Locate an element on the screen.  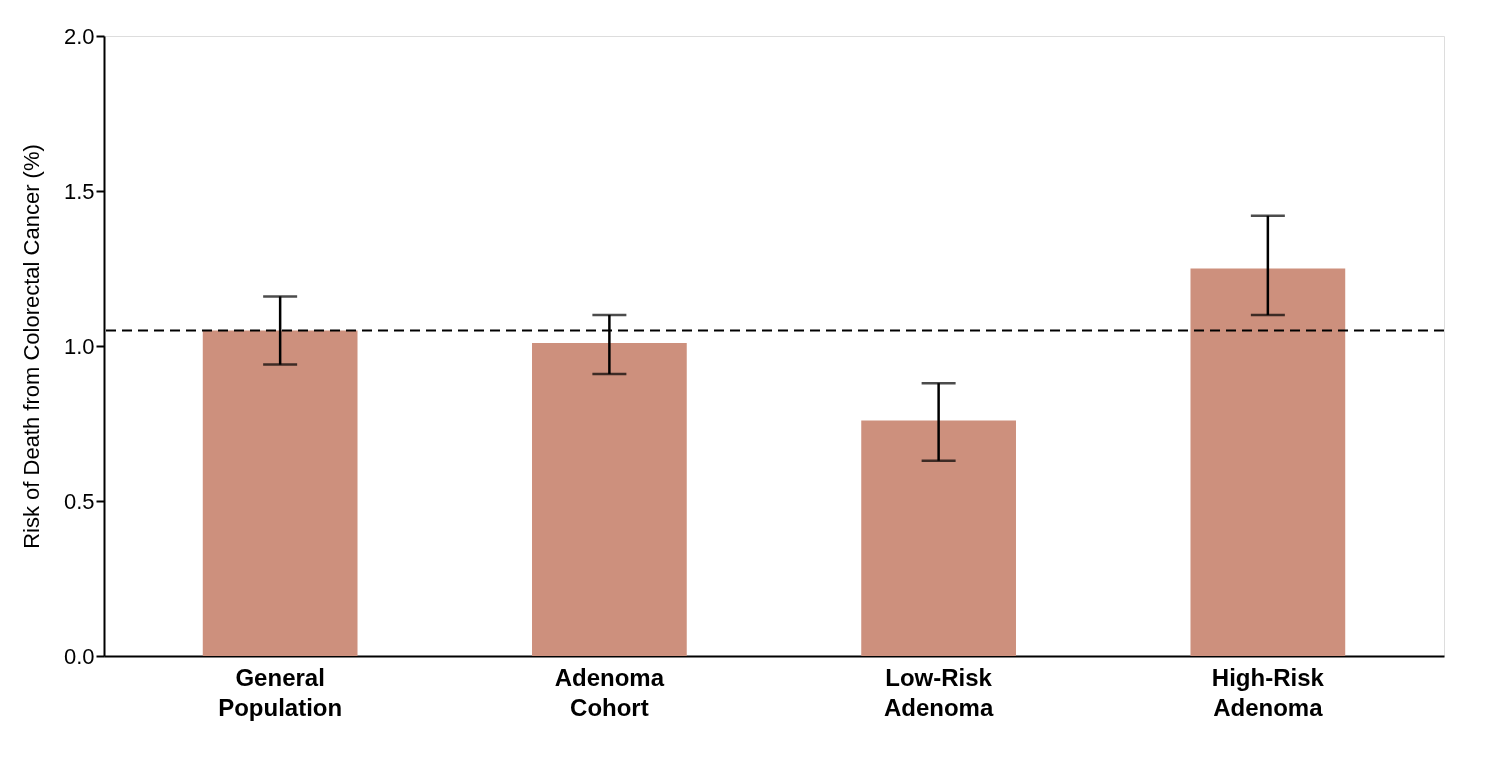
y-tick-label: 0.5 is located at coordinates (79, 501).